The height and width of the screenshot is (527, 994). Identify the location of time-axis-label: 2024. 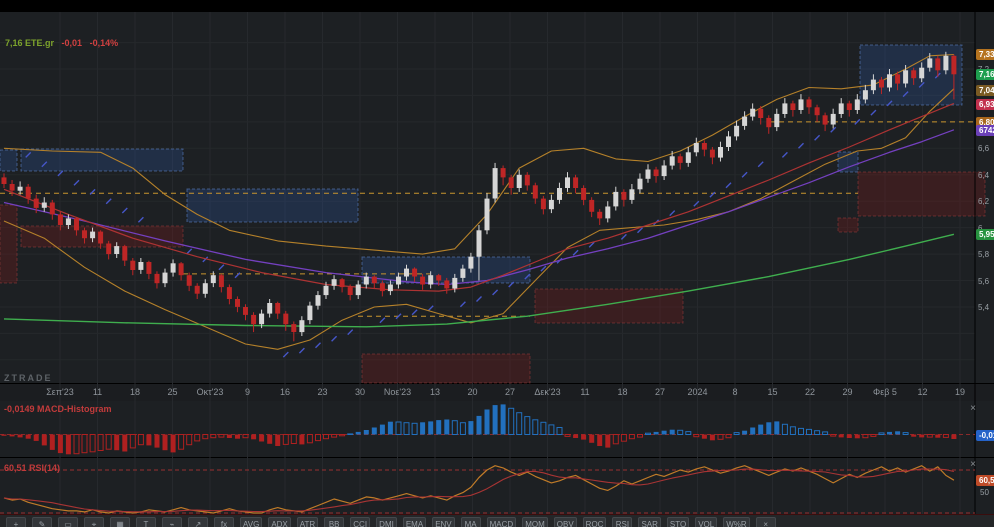
(697, 392).